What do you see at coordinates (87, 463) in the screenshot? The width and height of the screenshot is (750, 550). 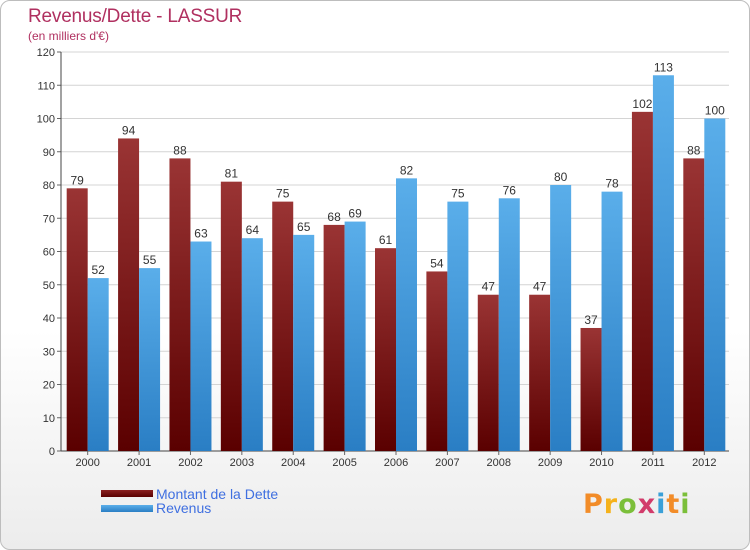 I see `x-tick-label: 2000` at bounding box center [87, 463].